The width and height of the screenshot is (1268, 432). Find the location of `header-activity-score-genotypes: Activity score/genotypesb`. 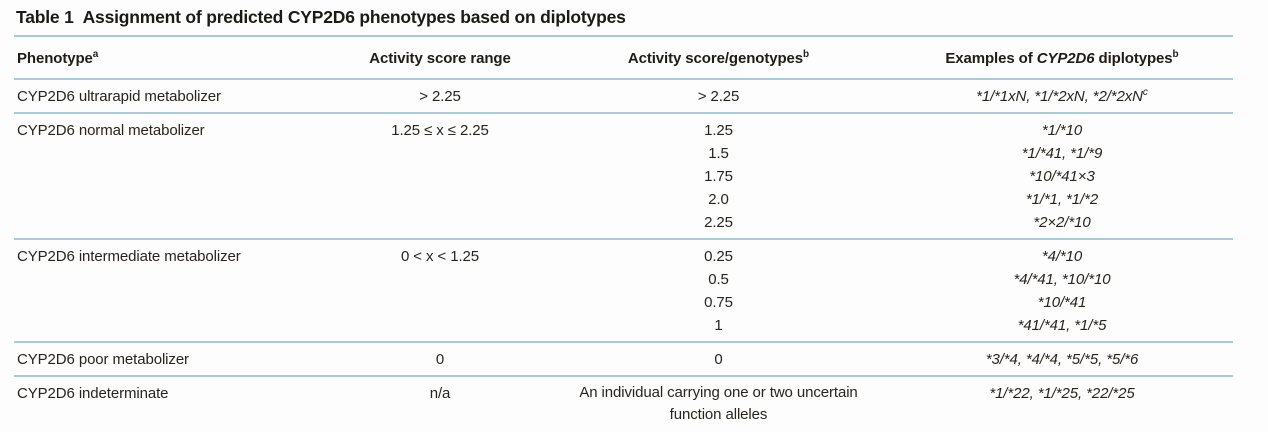

header-activity-score-genotypes: Activity score/genotypesb is located at coordinates (718, 58).